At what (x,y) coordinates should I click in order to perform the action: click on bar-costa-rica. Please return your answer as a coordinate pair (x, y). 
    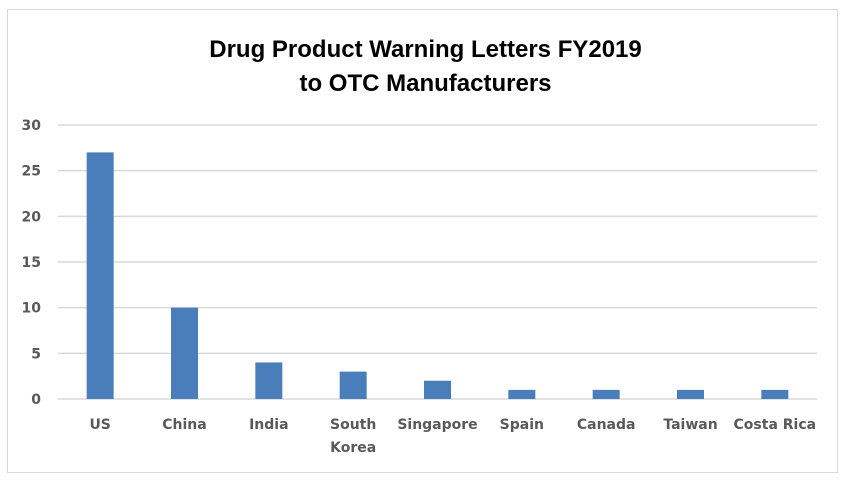
    Looking at the image, I should click on (775, 394).